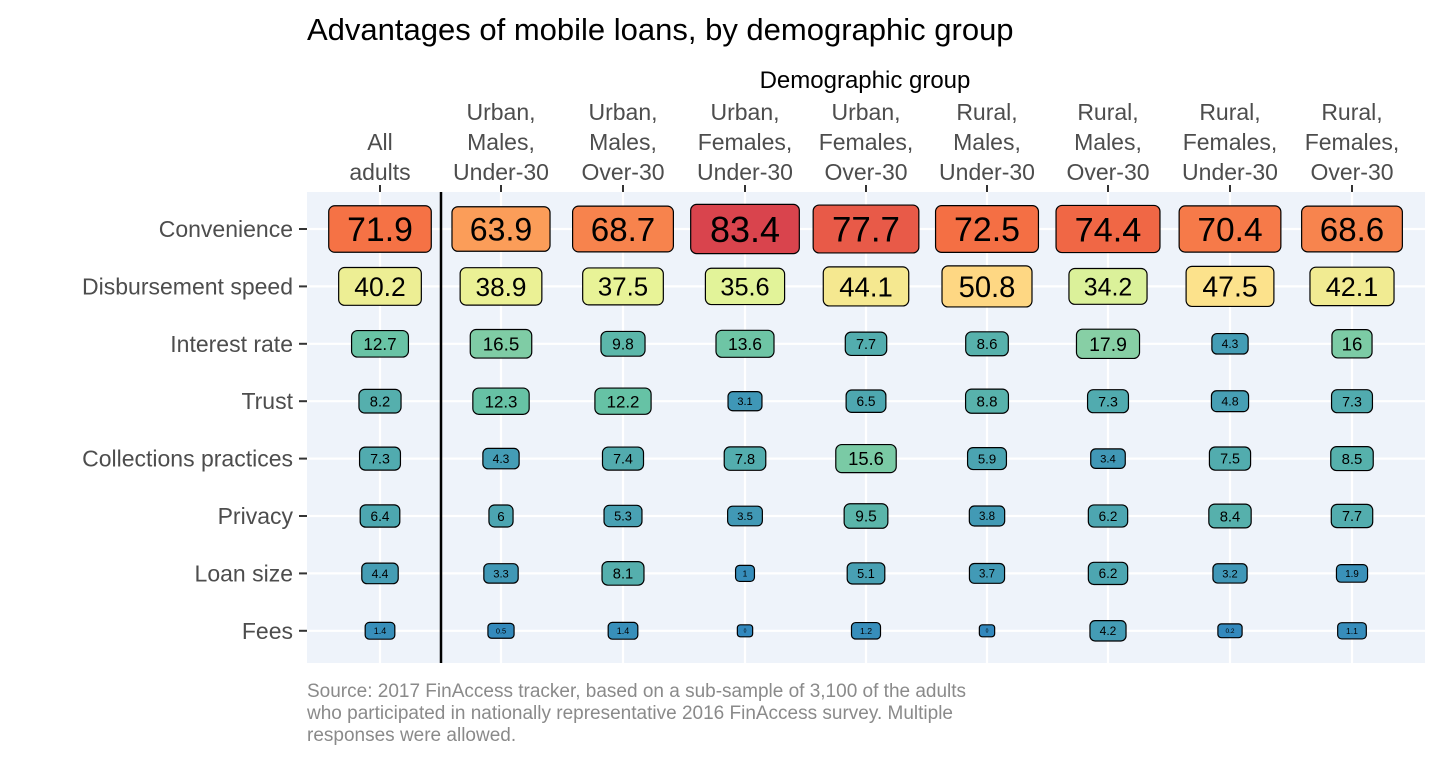 This screenshot has height=768, width=1440. Describe the element at coordinates (500, 516) in the screenshot. I see `cell-value: 6` at that location.